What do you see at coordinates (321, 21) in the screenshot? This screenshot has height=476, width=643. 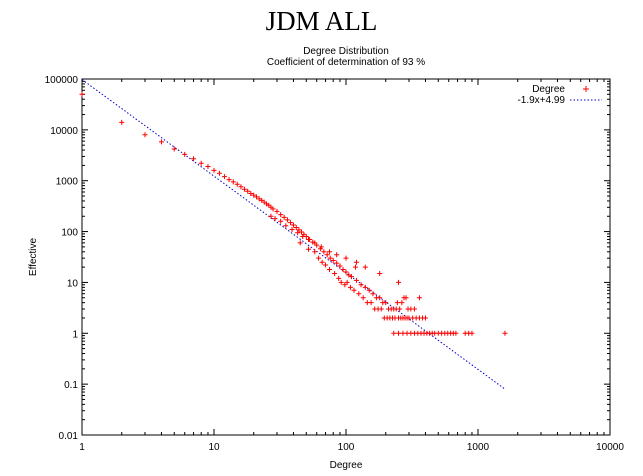 I see `page-title: JDM ALL` at bounding box center [321, 21].